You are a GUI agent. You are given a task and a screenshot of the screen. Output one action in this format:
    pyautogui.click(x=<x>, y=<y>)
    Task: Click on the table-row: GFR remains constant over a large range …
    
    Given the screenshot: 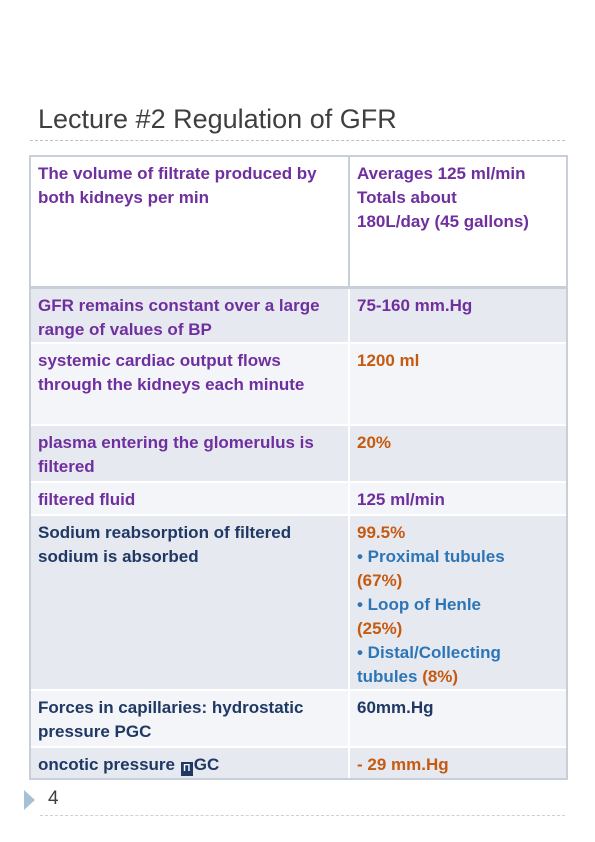 What is the action you would take?
    pyautogui.click(x=298, y=315)
    